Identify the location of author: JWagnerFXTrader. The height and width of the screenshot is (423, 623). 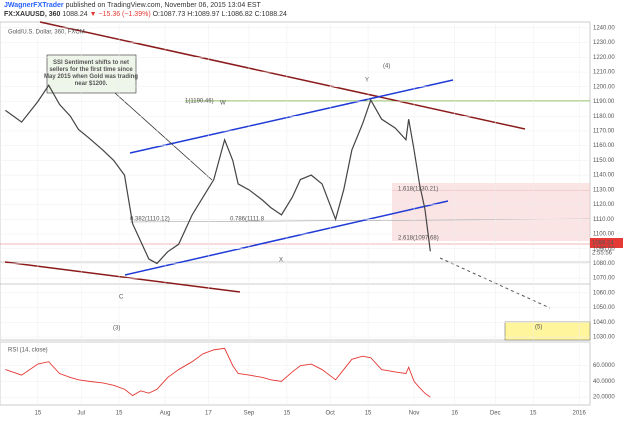
(34, 5).